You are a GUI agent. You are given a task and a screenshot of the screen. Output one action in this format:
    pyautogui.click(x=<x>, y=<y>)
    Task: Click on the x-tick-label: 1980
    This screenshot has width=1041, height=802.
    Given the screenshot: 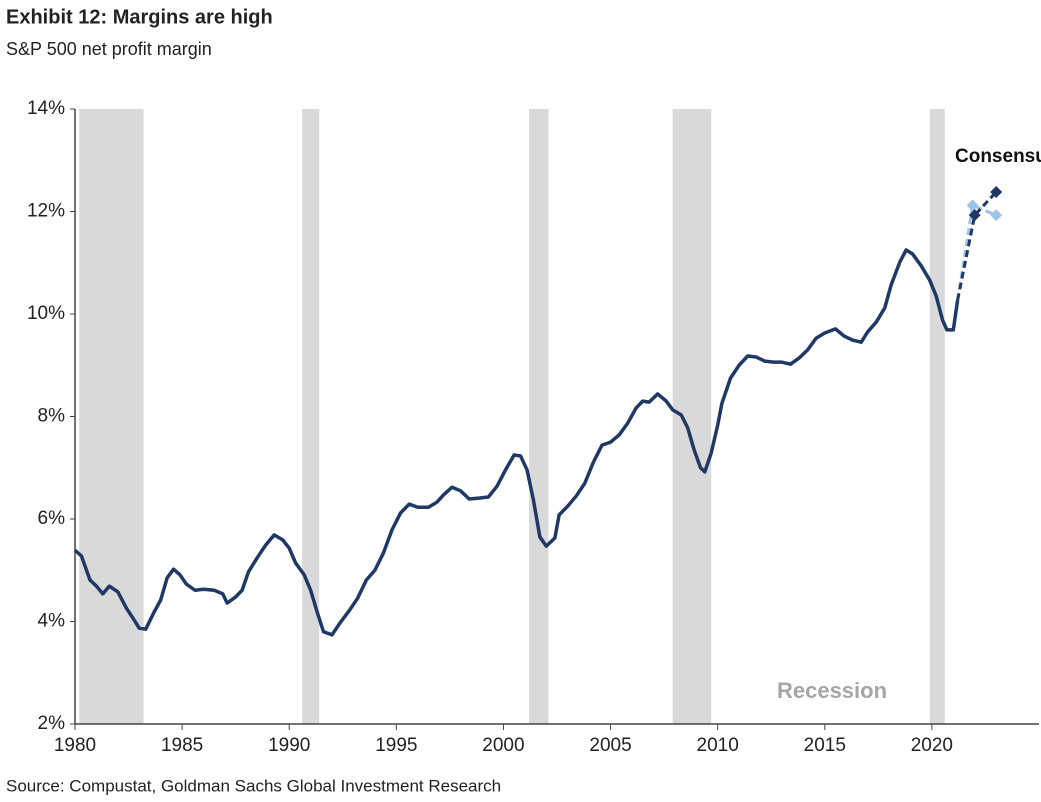 What is the action you would take?
    pyautogui.click(x=75, y=745)
    